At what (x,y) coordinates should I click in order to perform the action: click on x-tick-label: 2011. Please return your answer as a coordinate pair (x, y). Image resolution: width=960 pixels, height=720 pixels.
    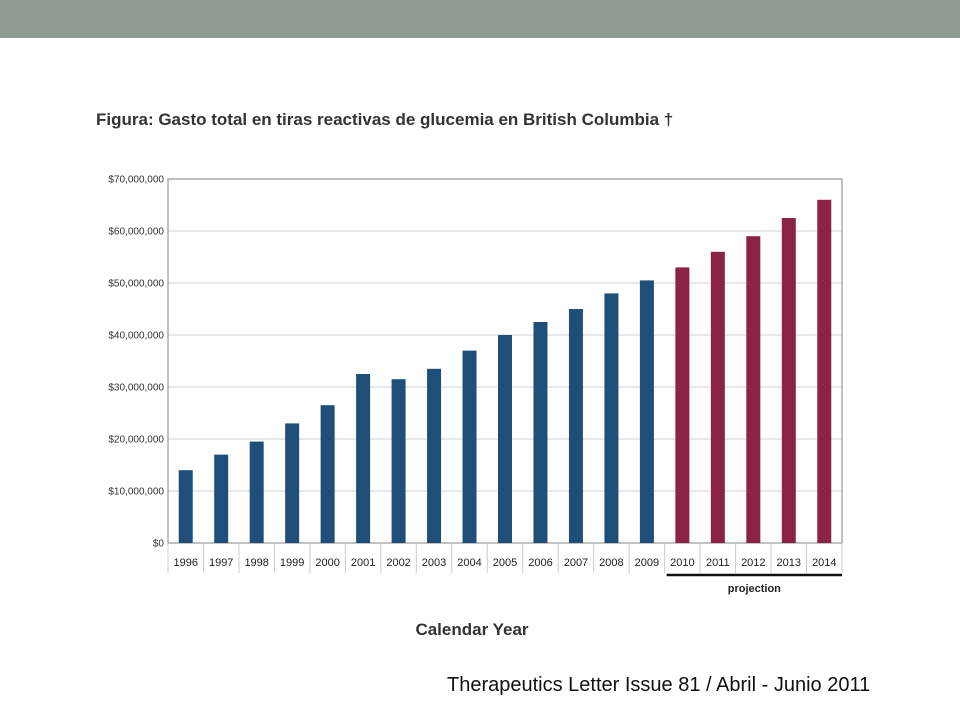
    Looking at the image, I should click on (718, 563).